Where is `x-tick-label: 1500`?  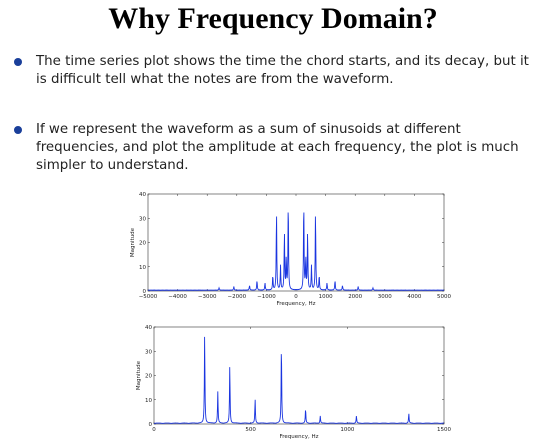
x-tick-label: 1500 is located at coordinates (444, 430).